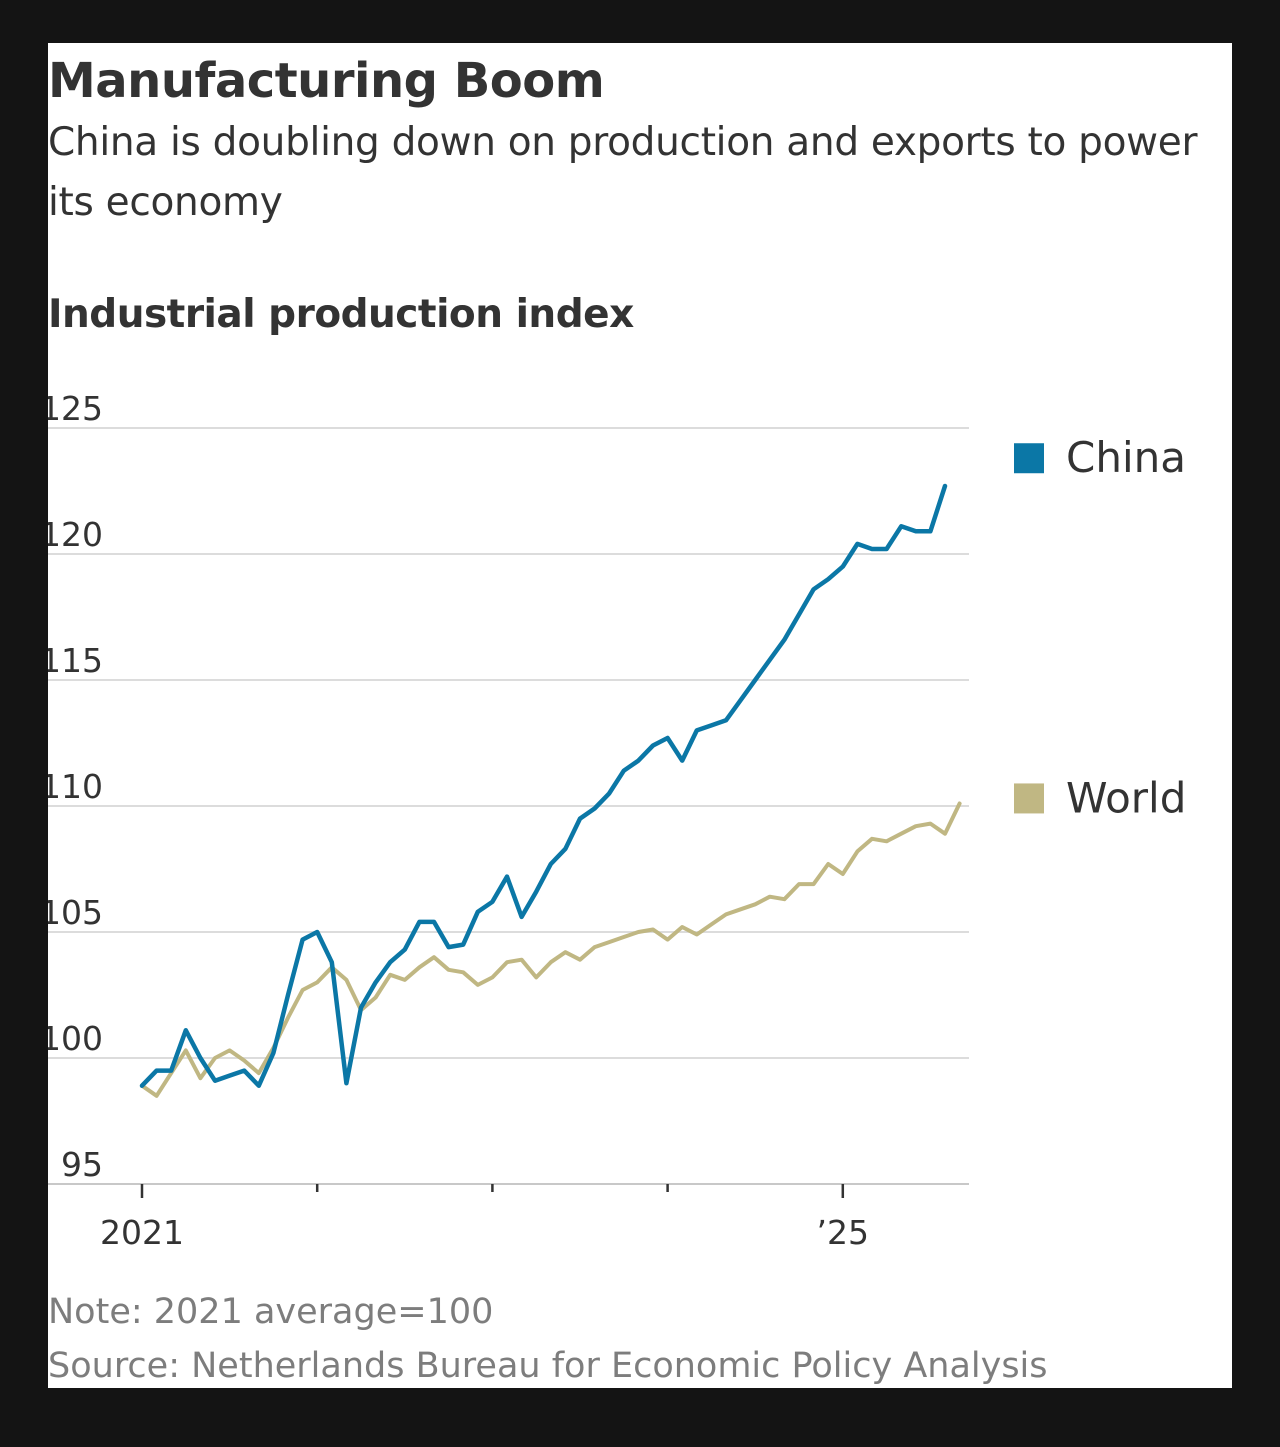 The height and width of the screenshot is (1447, 1280). I want to click on y-tick-label: 120, so click(75, 534).